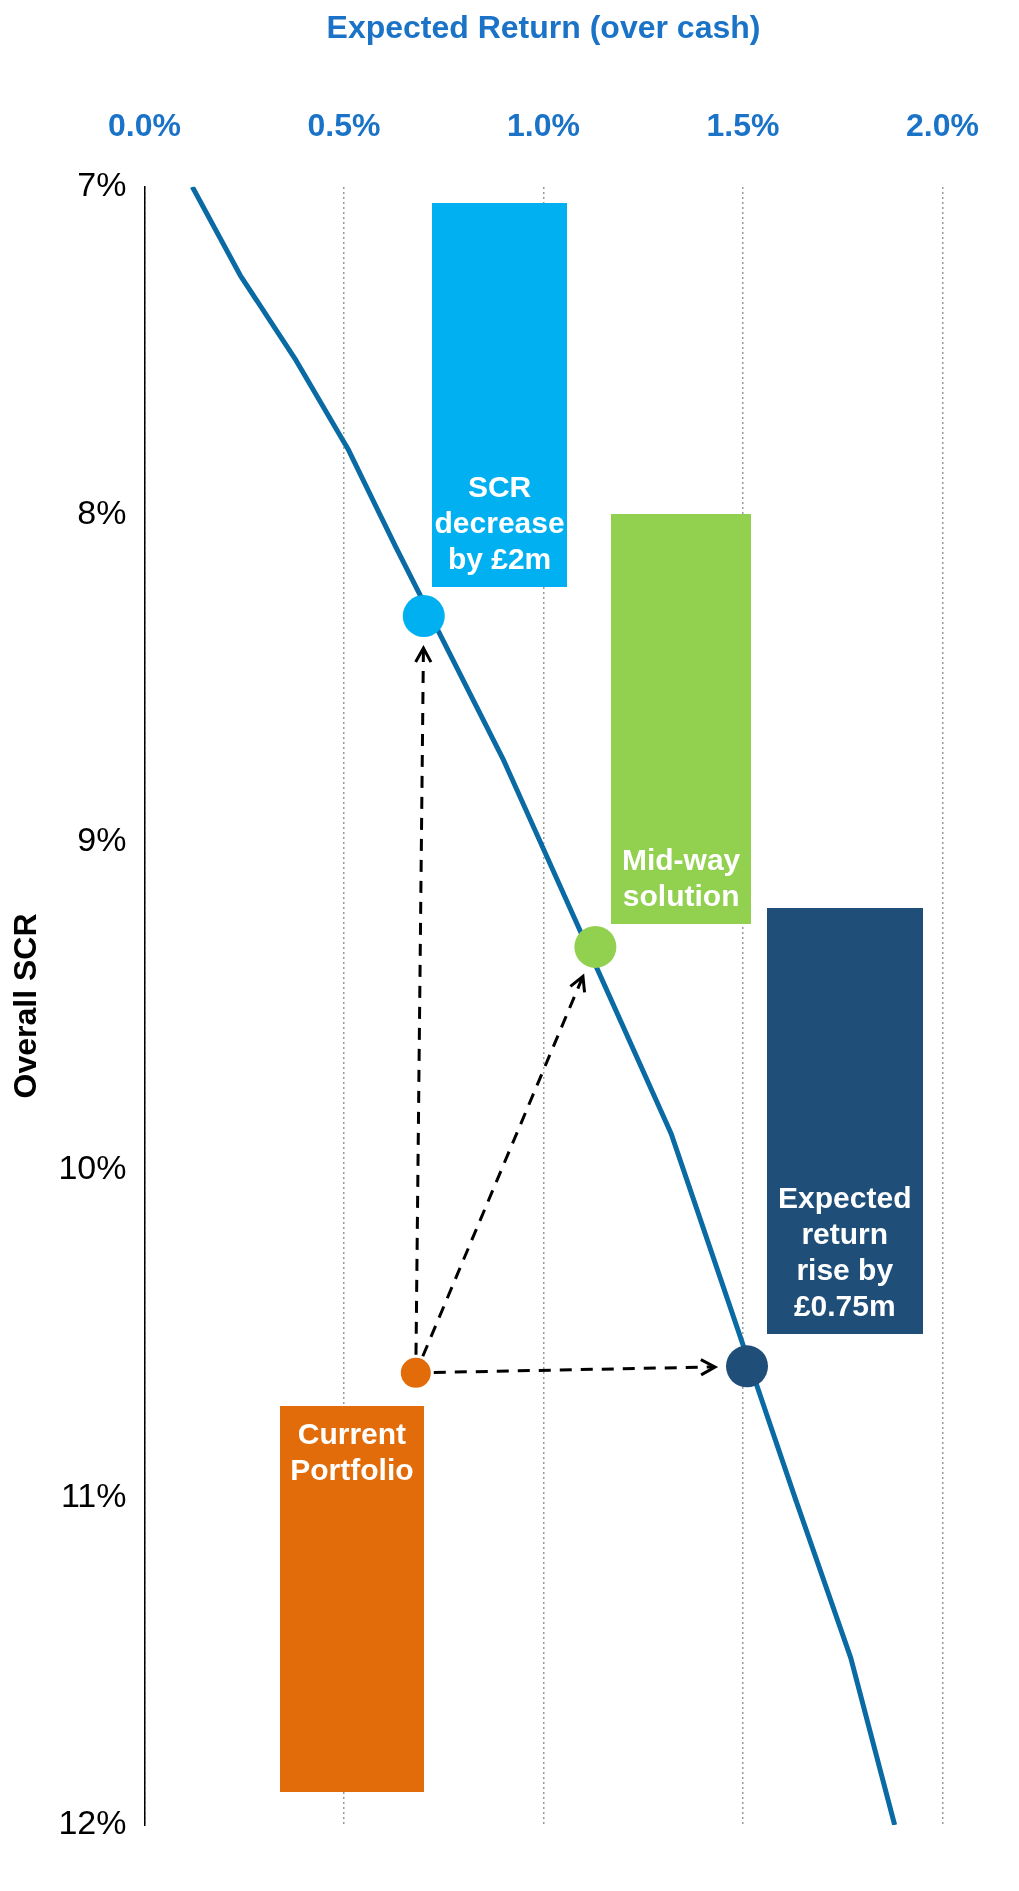 This screenshot has width=1019, height=1891. What do you see at coordinates (144, 125) in the screenshot?
I see `x-tick-label: 0.0%` at bounding box center [144, 125].